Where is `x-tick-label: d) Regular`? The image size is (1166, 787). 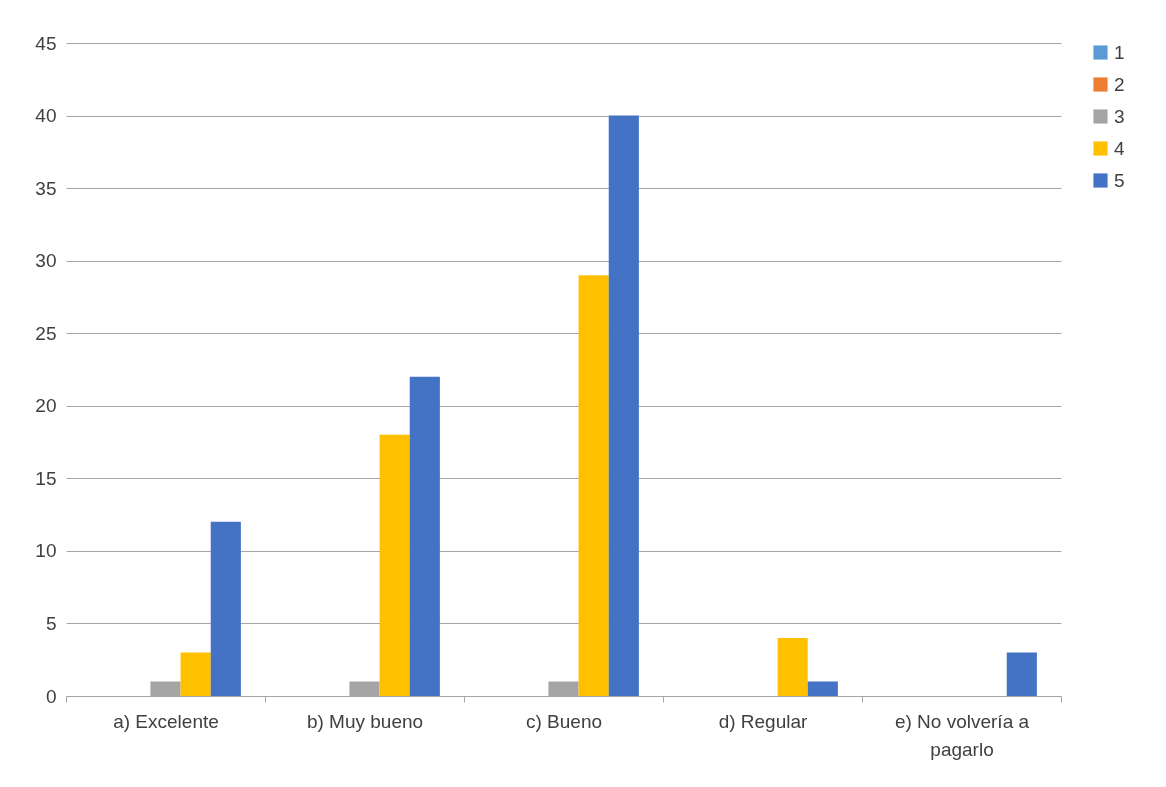 x-tick-label: d) Regular is located at coordinates (763, 721).